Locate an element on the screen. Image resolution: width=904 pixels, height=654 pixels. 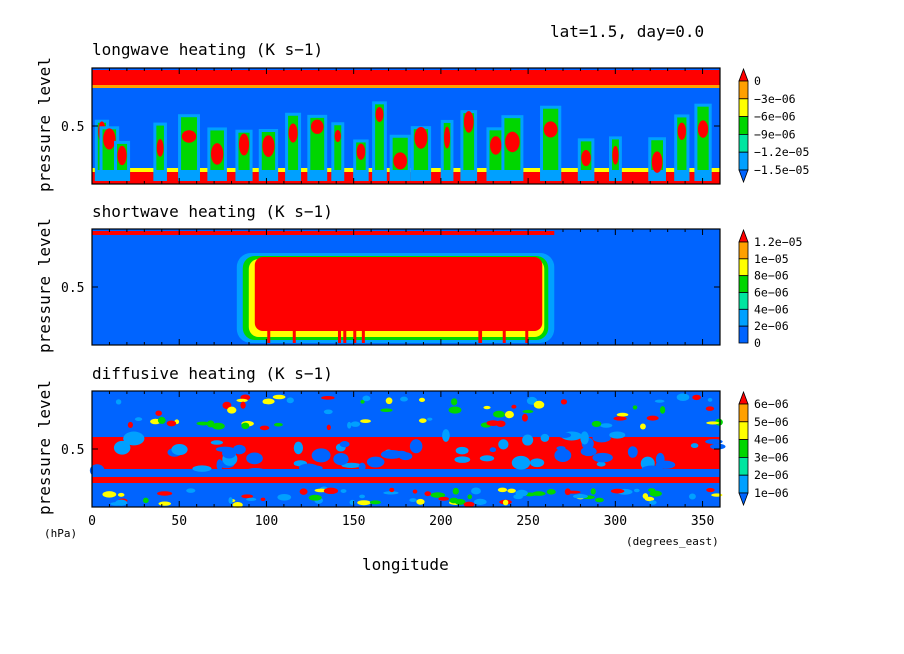
colorbar-level-label: 4e−06 is located at coordinates (771, 309).